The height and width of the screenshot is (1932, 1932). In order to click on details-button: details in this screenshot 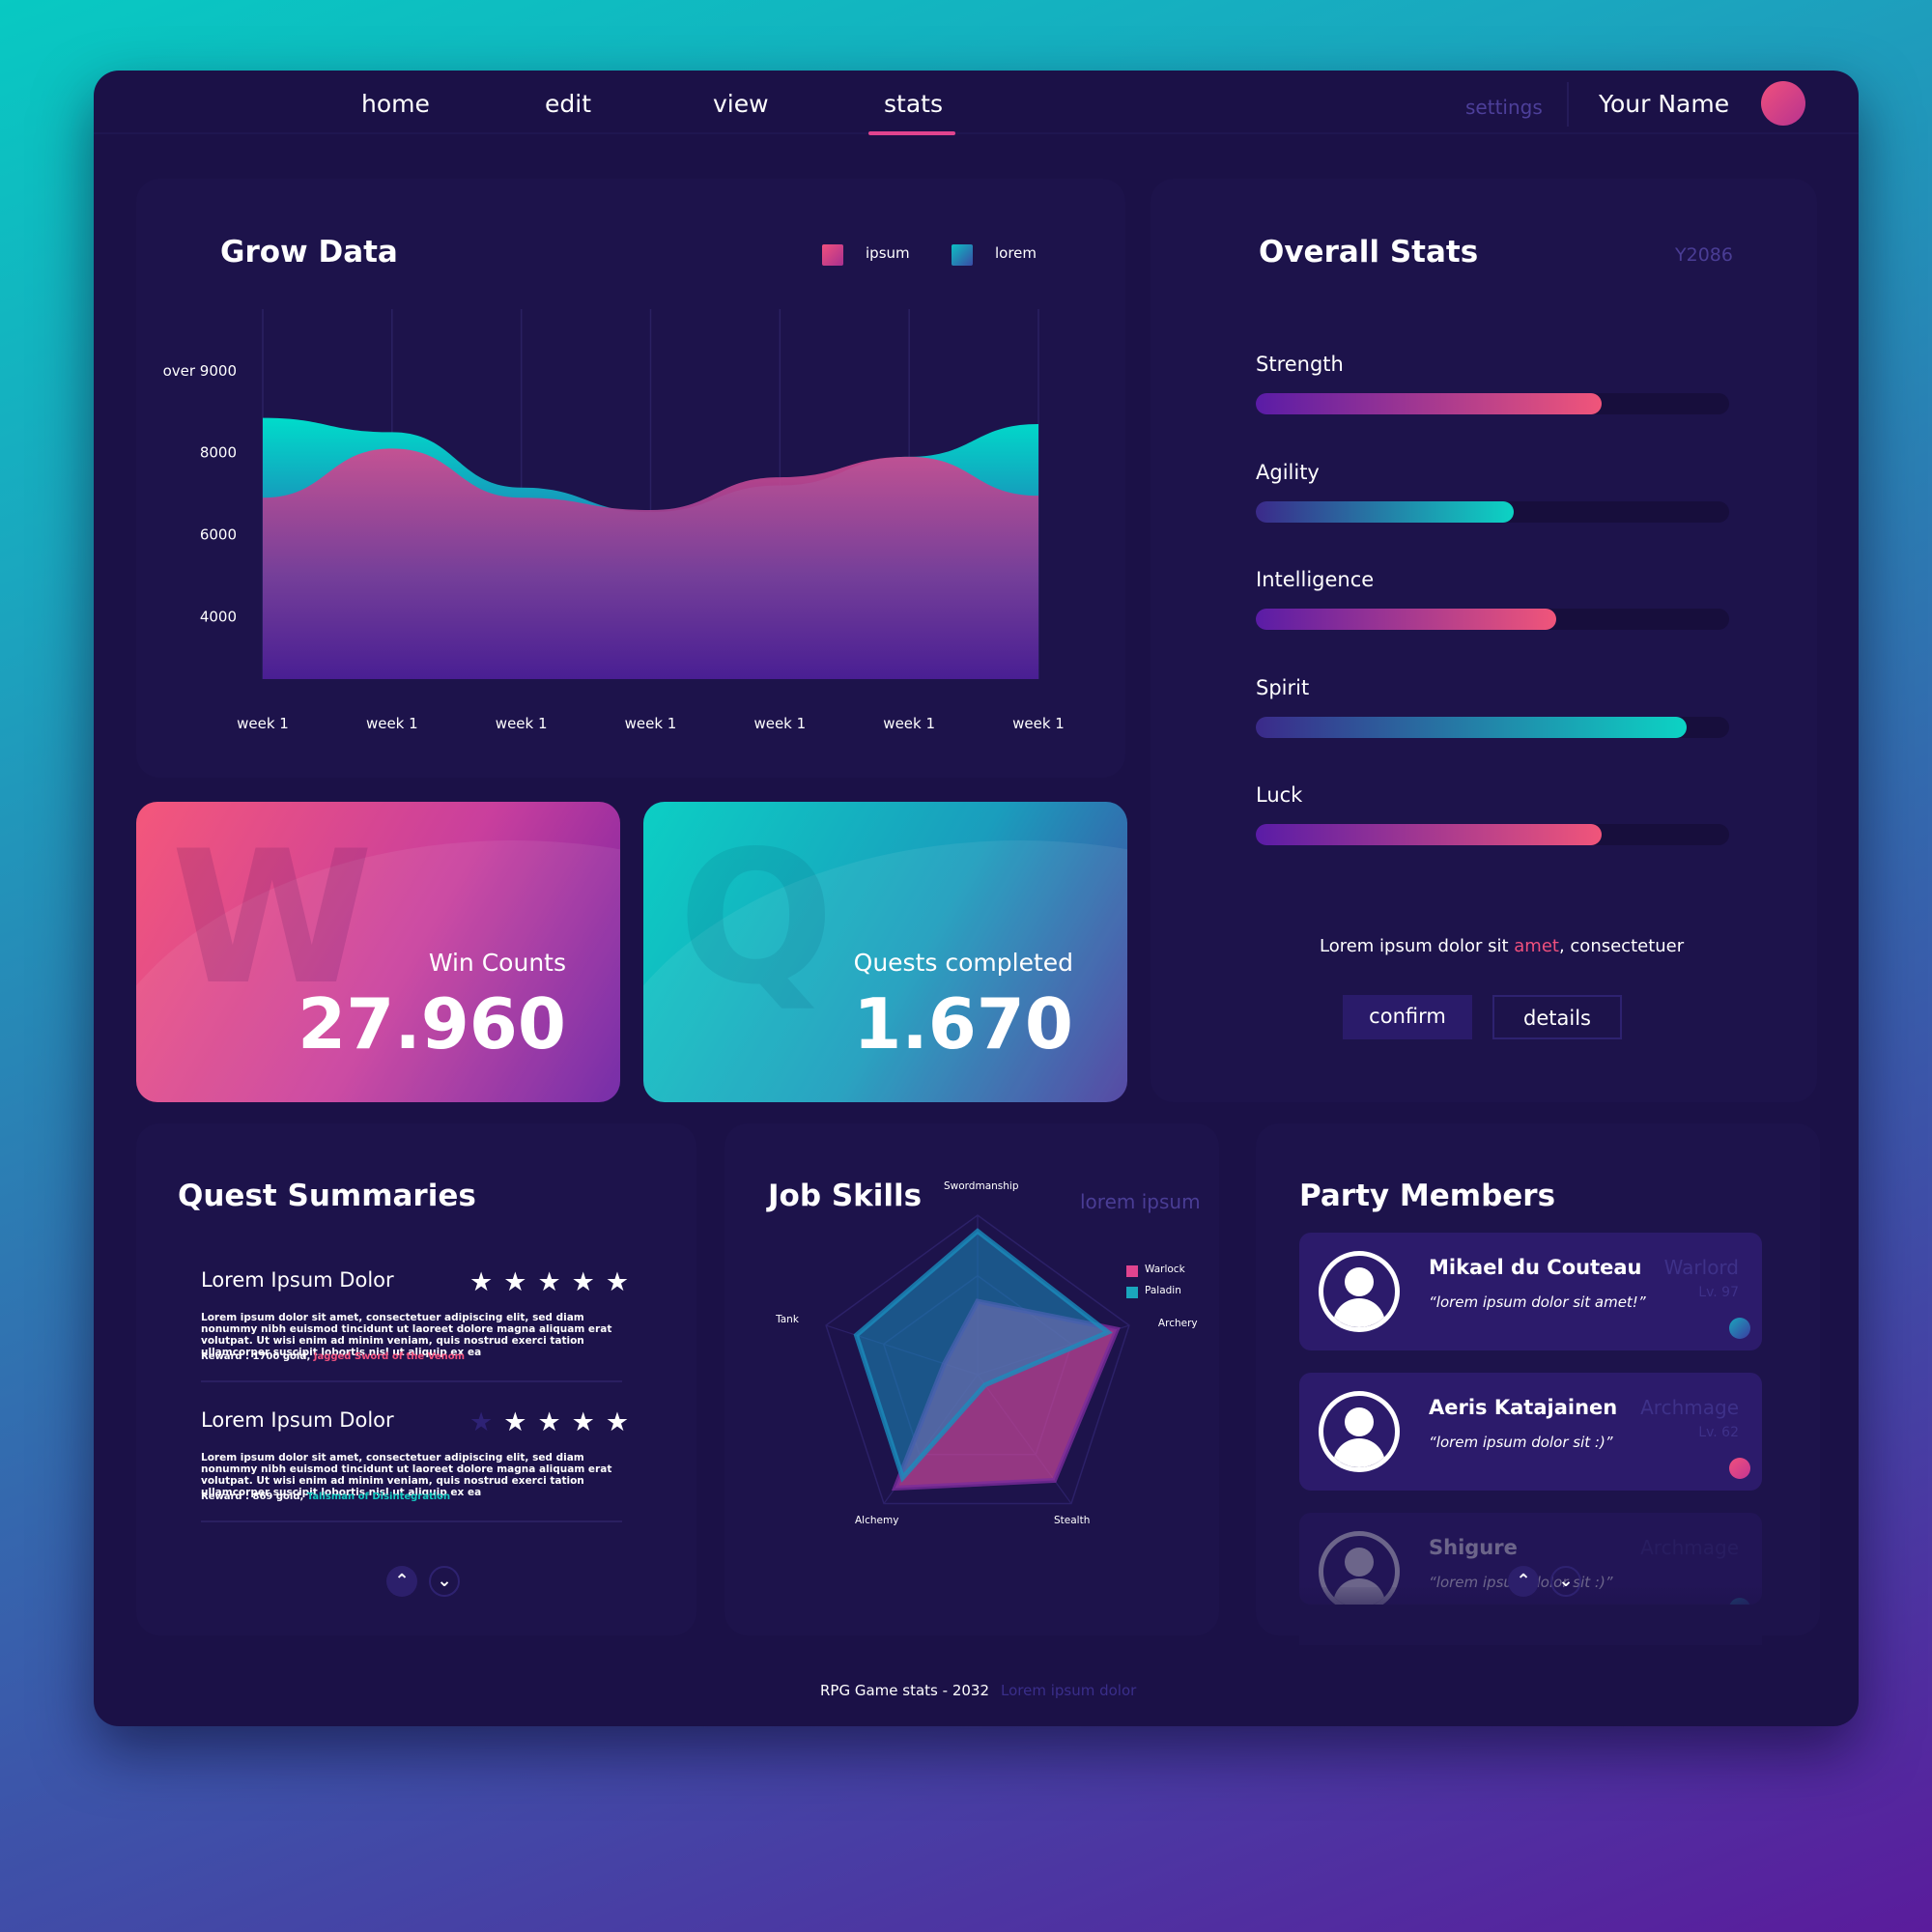, I will do `click(1557, 1017)`.